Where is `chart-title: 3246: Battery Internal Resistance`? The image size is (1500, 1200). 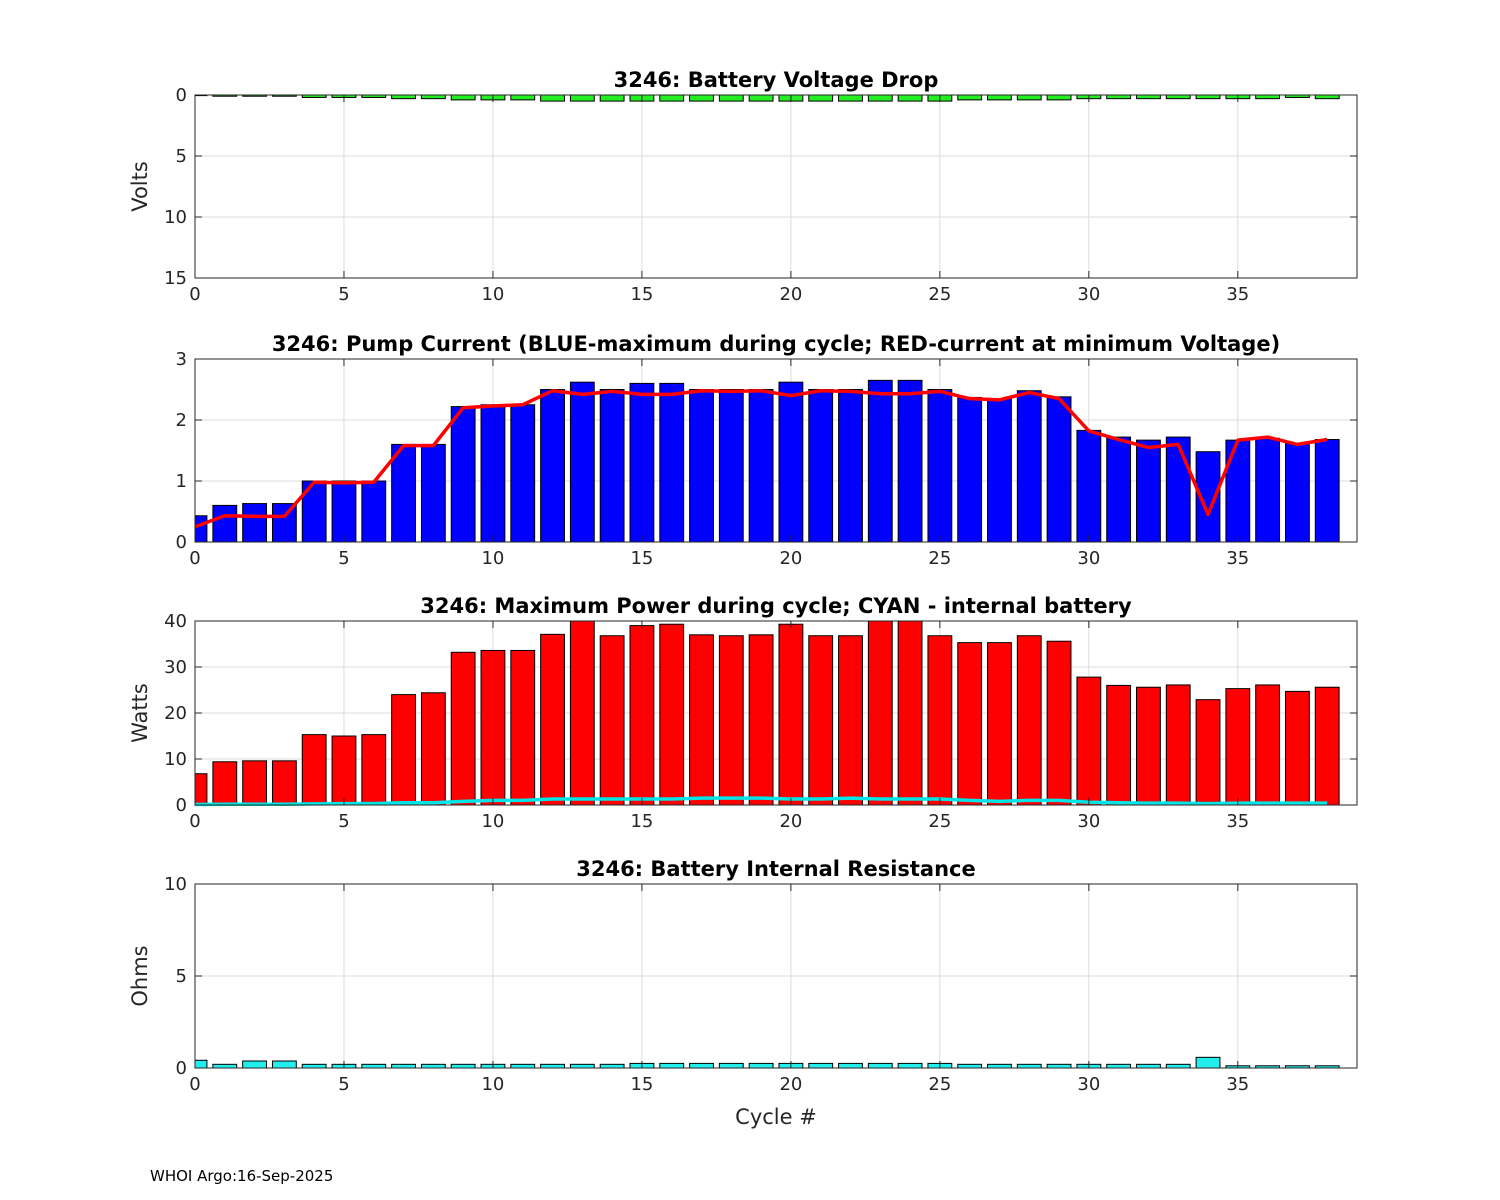 chart-title: 3246: Battery Internal Resistance is located at coordinates (776, 869).